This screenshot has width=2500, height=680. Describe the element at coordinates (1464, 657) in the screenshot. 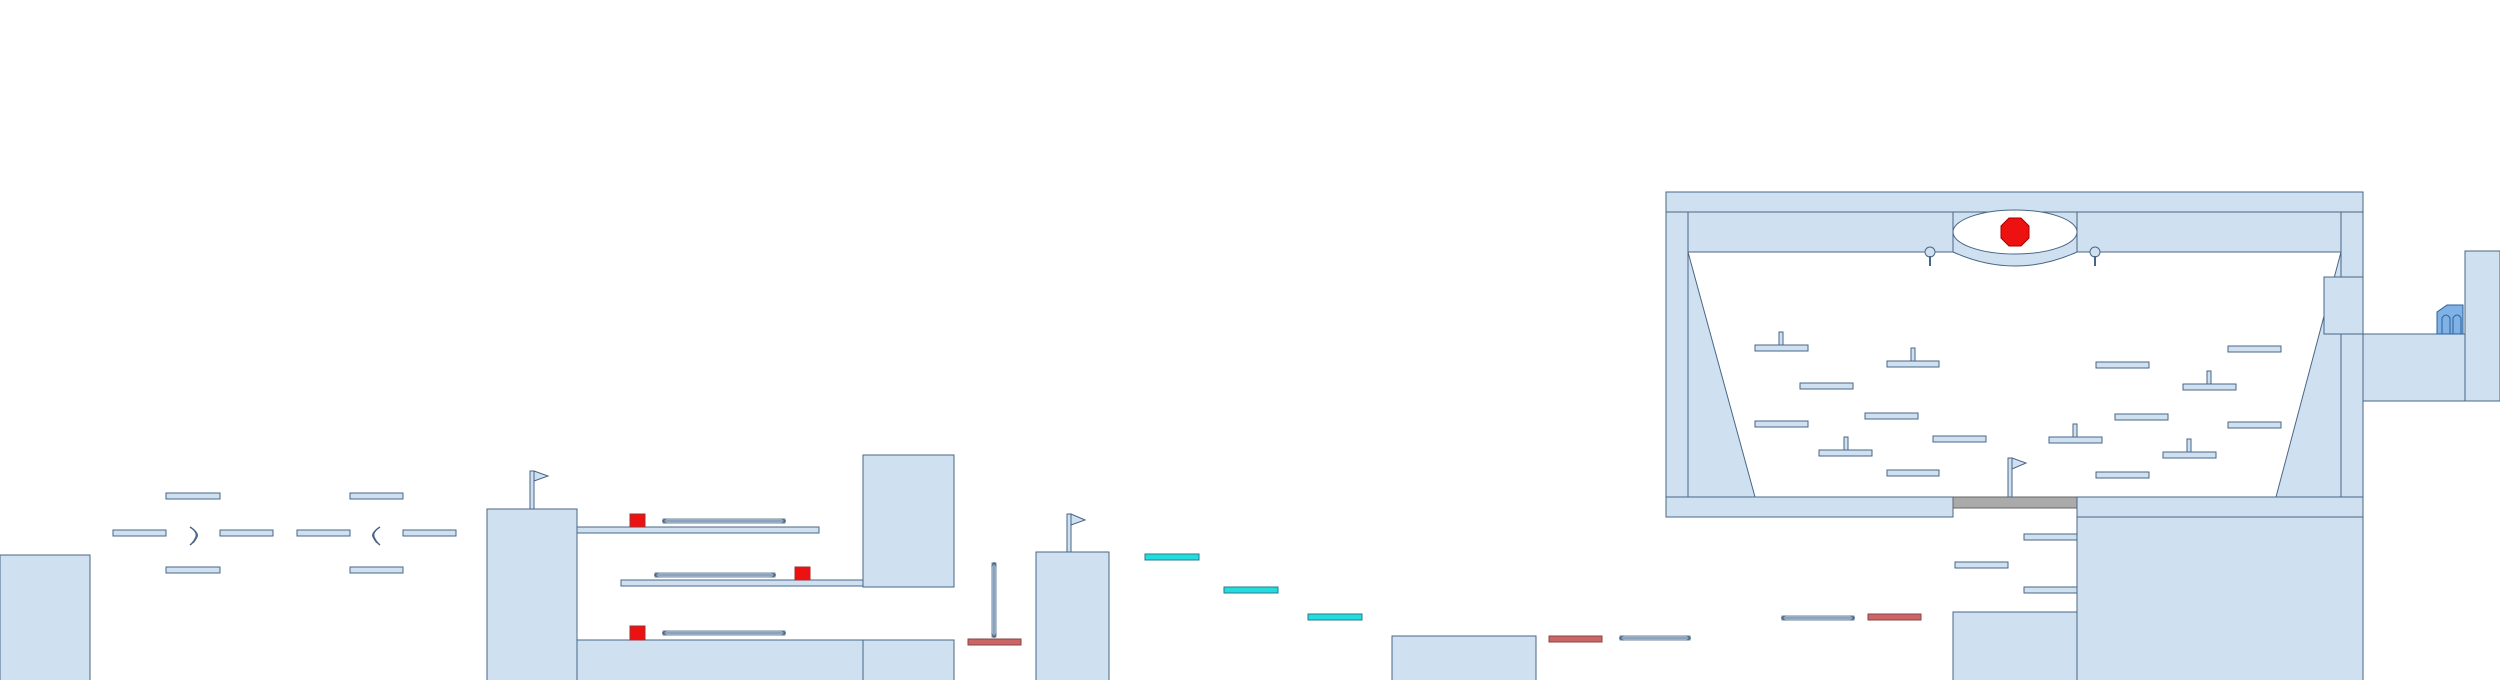

I see `ground-block` at that location.